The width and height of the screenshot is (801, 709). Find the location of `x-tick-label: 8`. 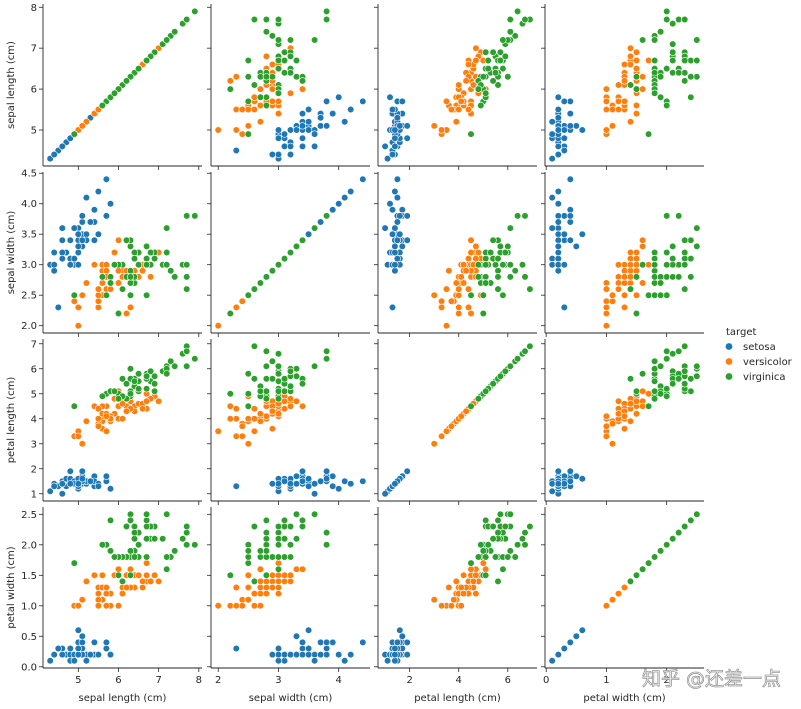

x-tick-label: 8 is located at coordinates (199, 680).